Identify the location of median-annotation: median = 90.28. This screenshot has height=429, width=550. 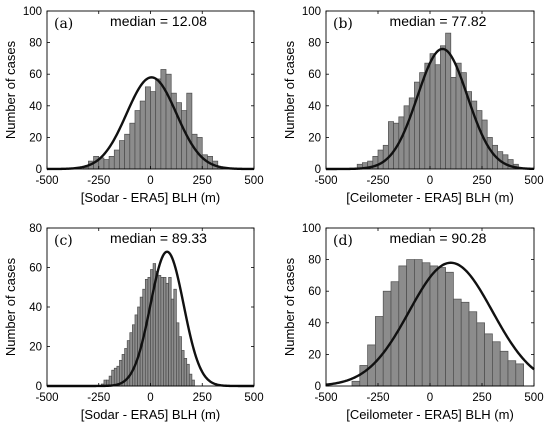
(438, 238).